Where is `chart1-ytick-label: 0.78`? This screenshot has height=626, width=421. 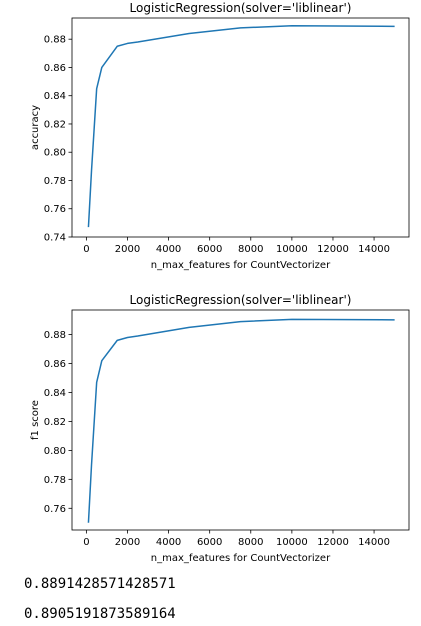
chart1-ytick-label: 0.78 is located at coordinates (55, 181).